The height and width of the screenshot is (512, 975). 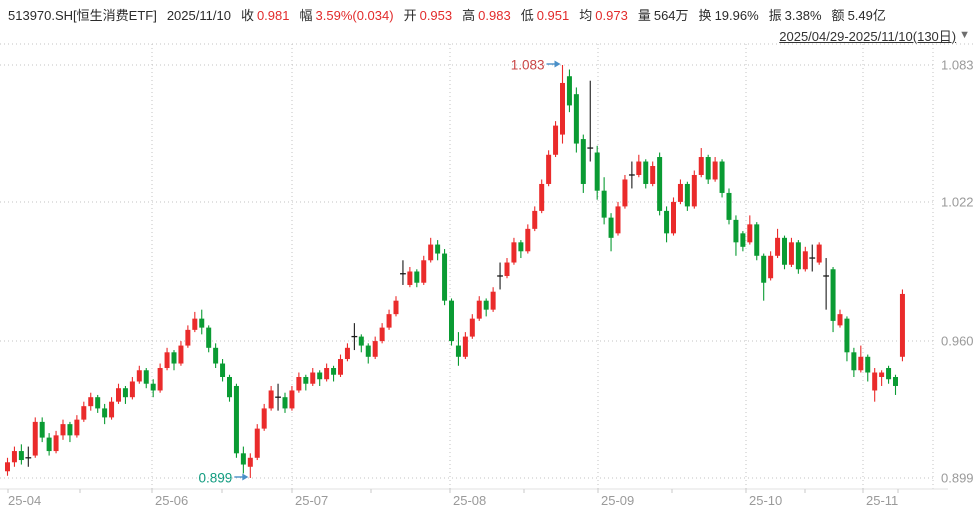 I want to click on y-axis-label: 1.022, so click(x=957, y=201).